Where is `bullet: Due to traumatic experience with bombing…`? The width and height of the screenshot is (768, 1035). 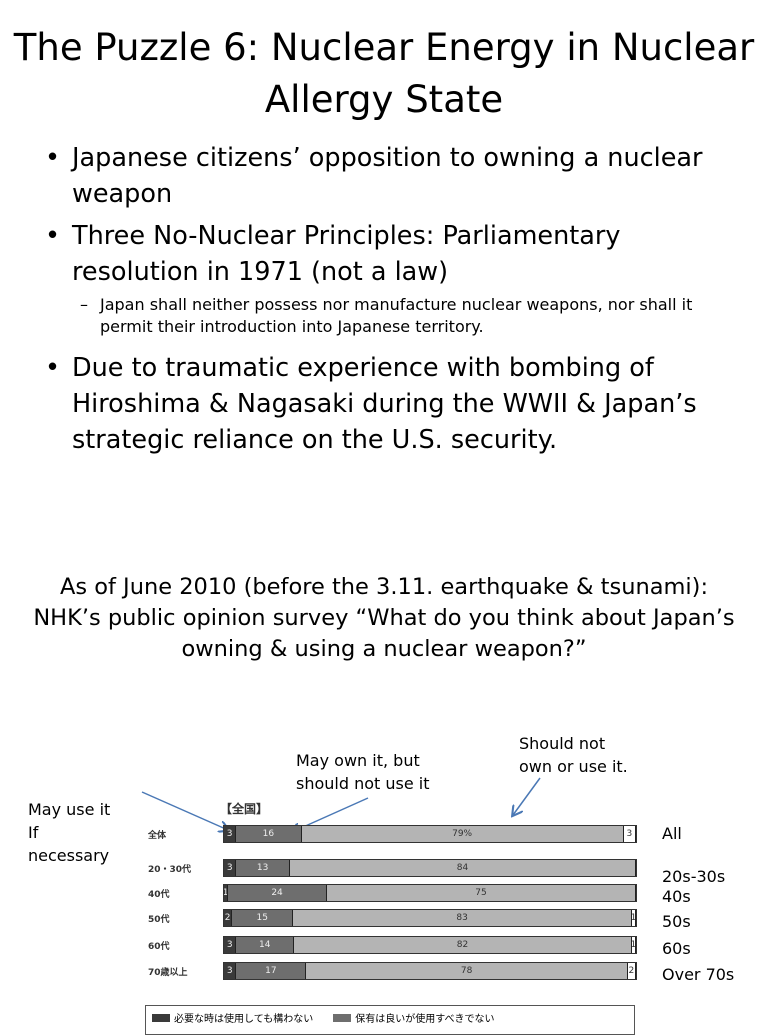 bullet: Due to traumatic experience with bombing… is located at coordinates (395, 404).